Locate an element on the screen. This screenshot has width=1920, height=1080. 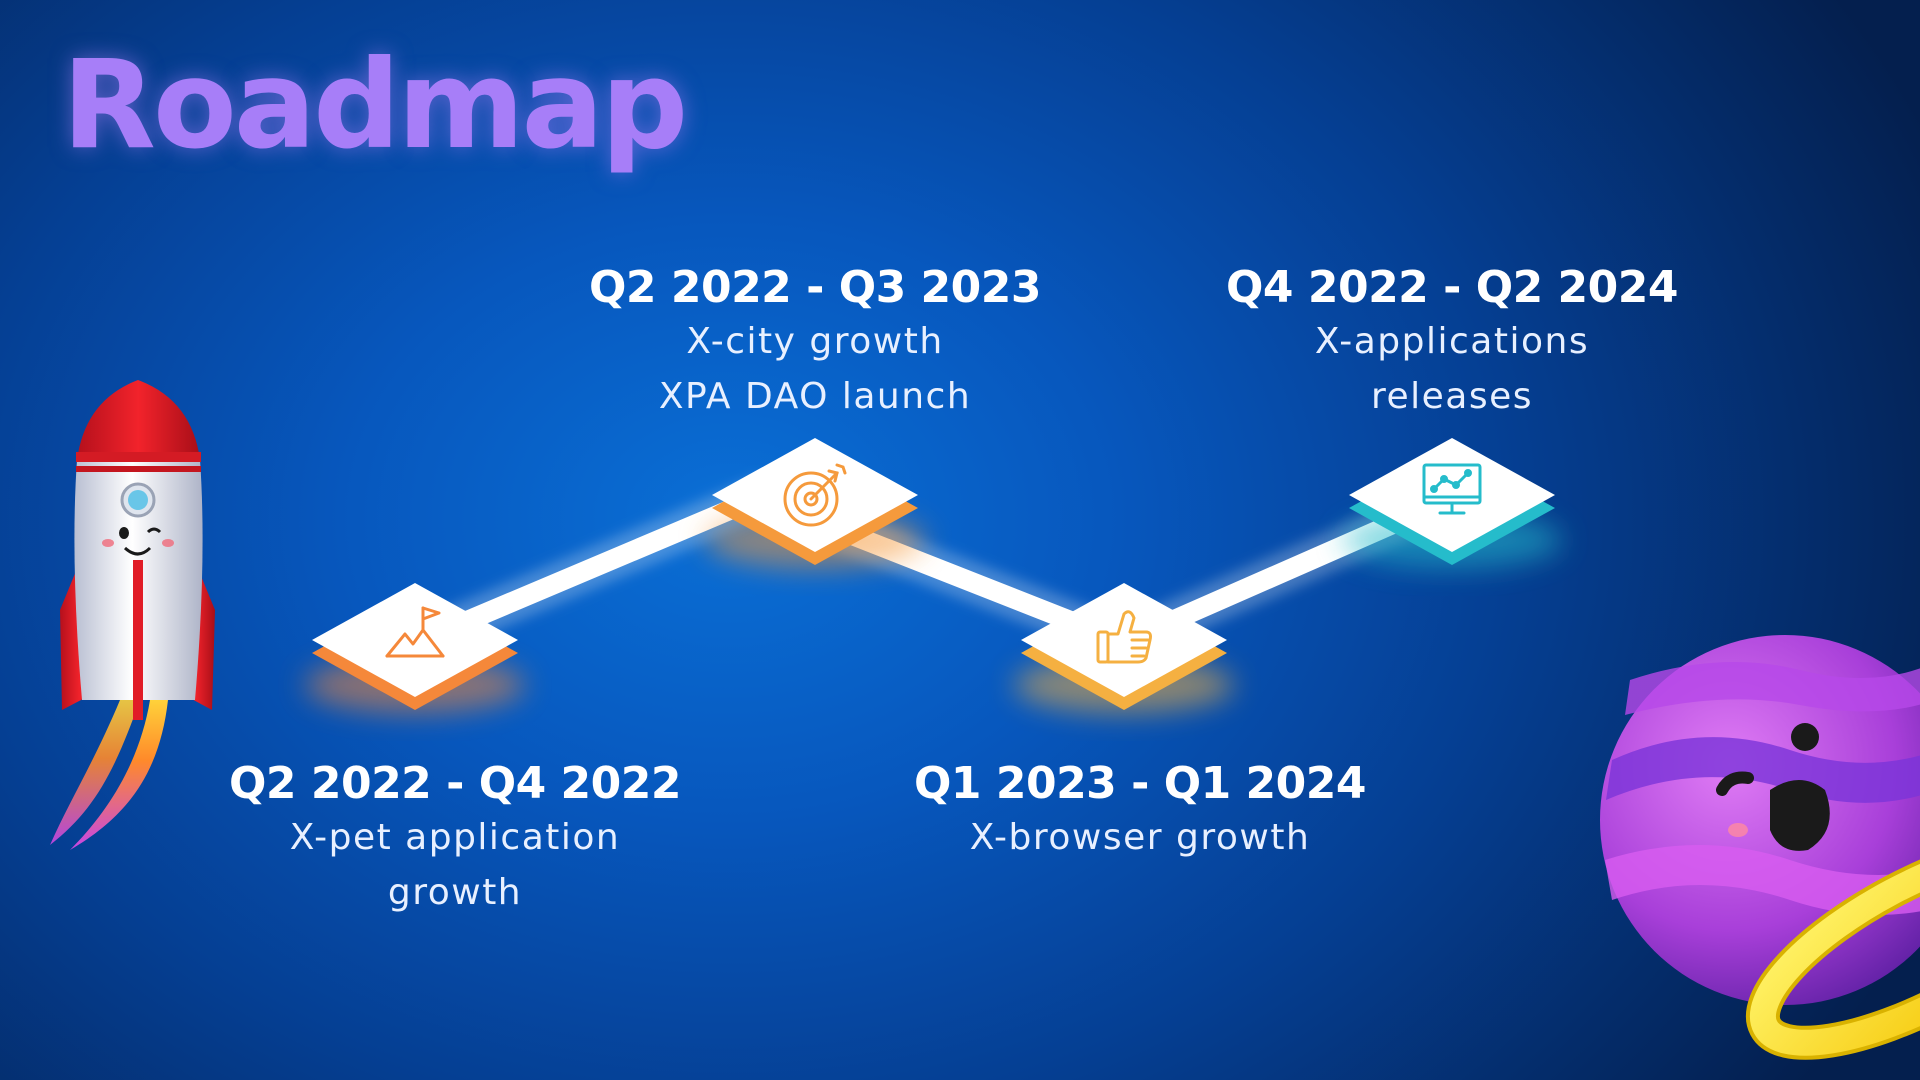
milestone-period: Q2 2022 - Q3 2023 is located at coordinates (815, 287).